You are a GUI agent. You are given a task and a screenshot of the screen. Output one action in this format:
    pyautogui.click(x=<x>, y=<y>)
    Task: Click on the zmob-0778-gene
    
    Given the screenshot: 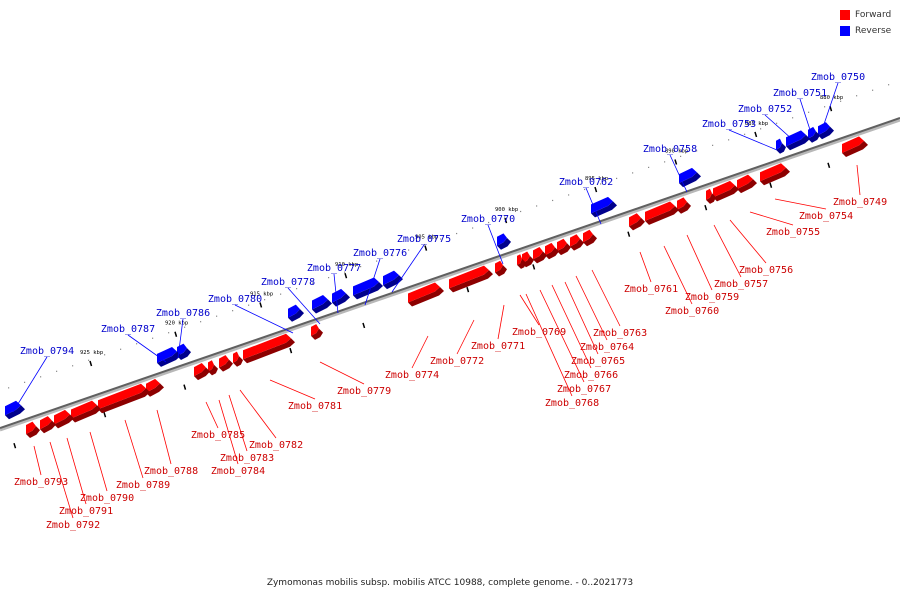 What is the action you would take?
    pyautogui.click(x=322, y=304)
    